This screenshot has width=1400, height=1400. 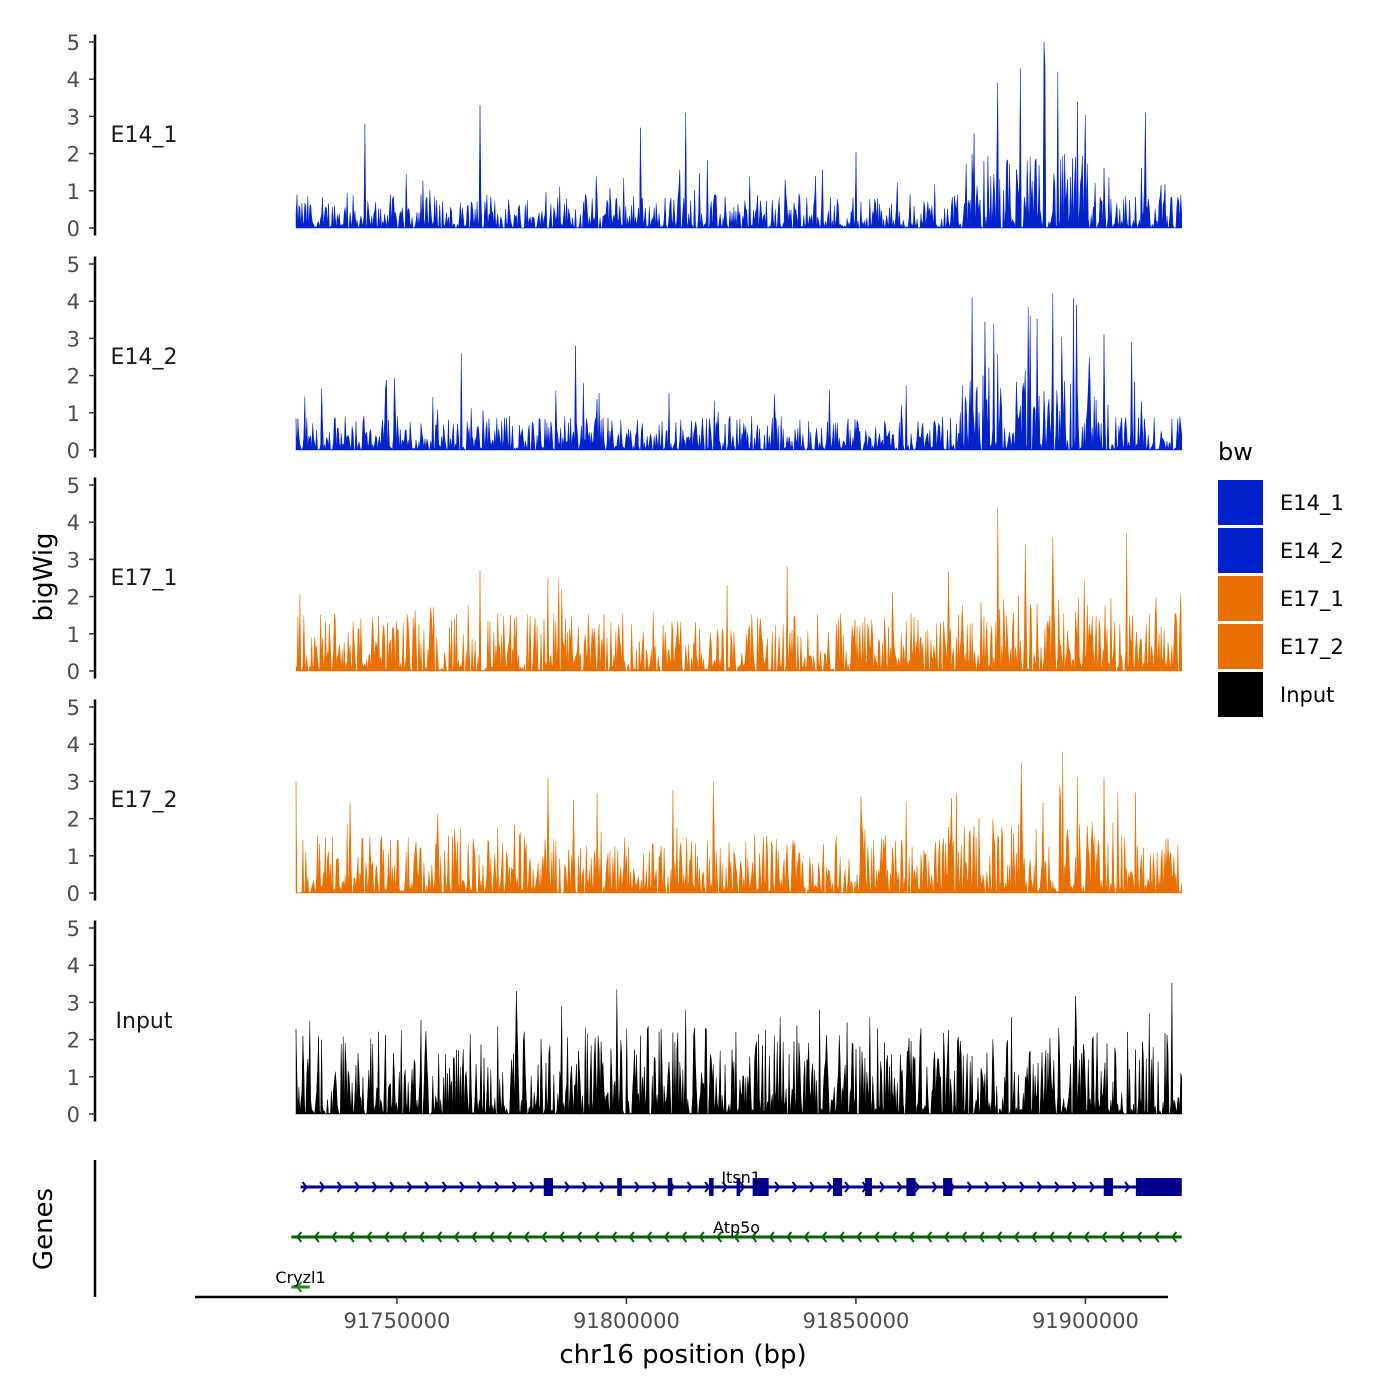 What do you see at coordinates (1281, 577) in the screenshot?
I see `legend: bw E14_1 E14_2 E17_1 E17_2 Input` at bounding box center [1281, 577].